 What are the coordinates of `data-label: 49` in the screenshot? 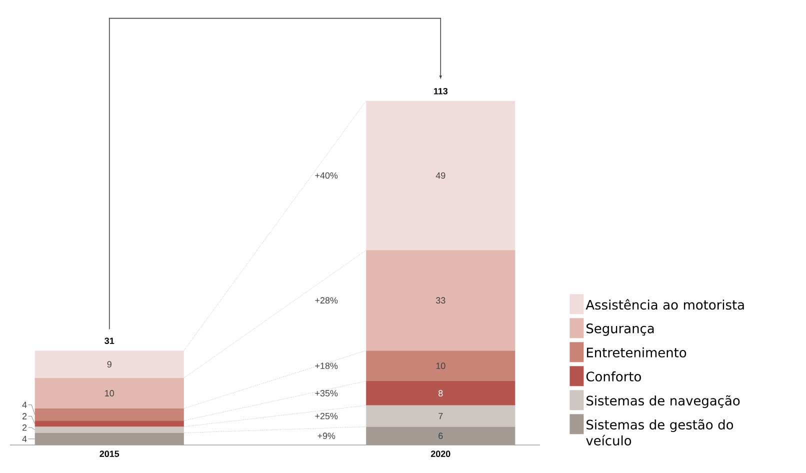 It's located at (441, 175).